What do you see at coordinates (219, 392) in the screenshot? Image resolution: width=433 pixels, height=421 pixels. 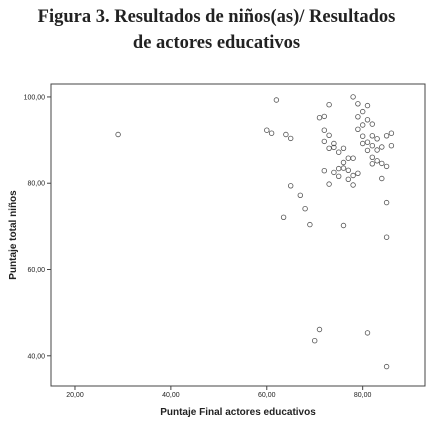 I see `x-axis-ticks: 20,00 40,00 60,00 80,00` at bounding box center [219, 392].